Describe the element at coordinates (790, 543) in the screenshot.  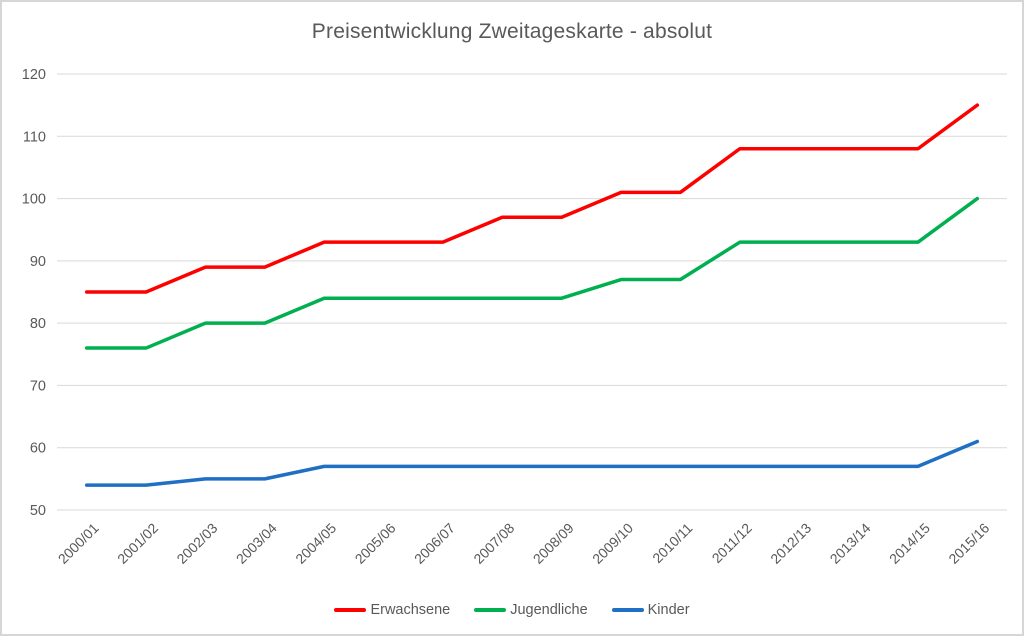
I see `x-axis-tick-label: 2012/13` at that location.